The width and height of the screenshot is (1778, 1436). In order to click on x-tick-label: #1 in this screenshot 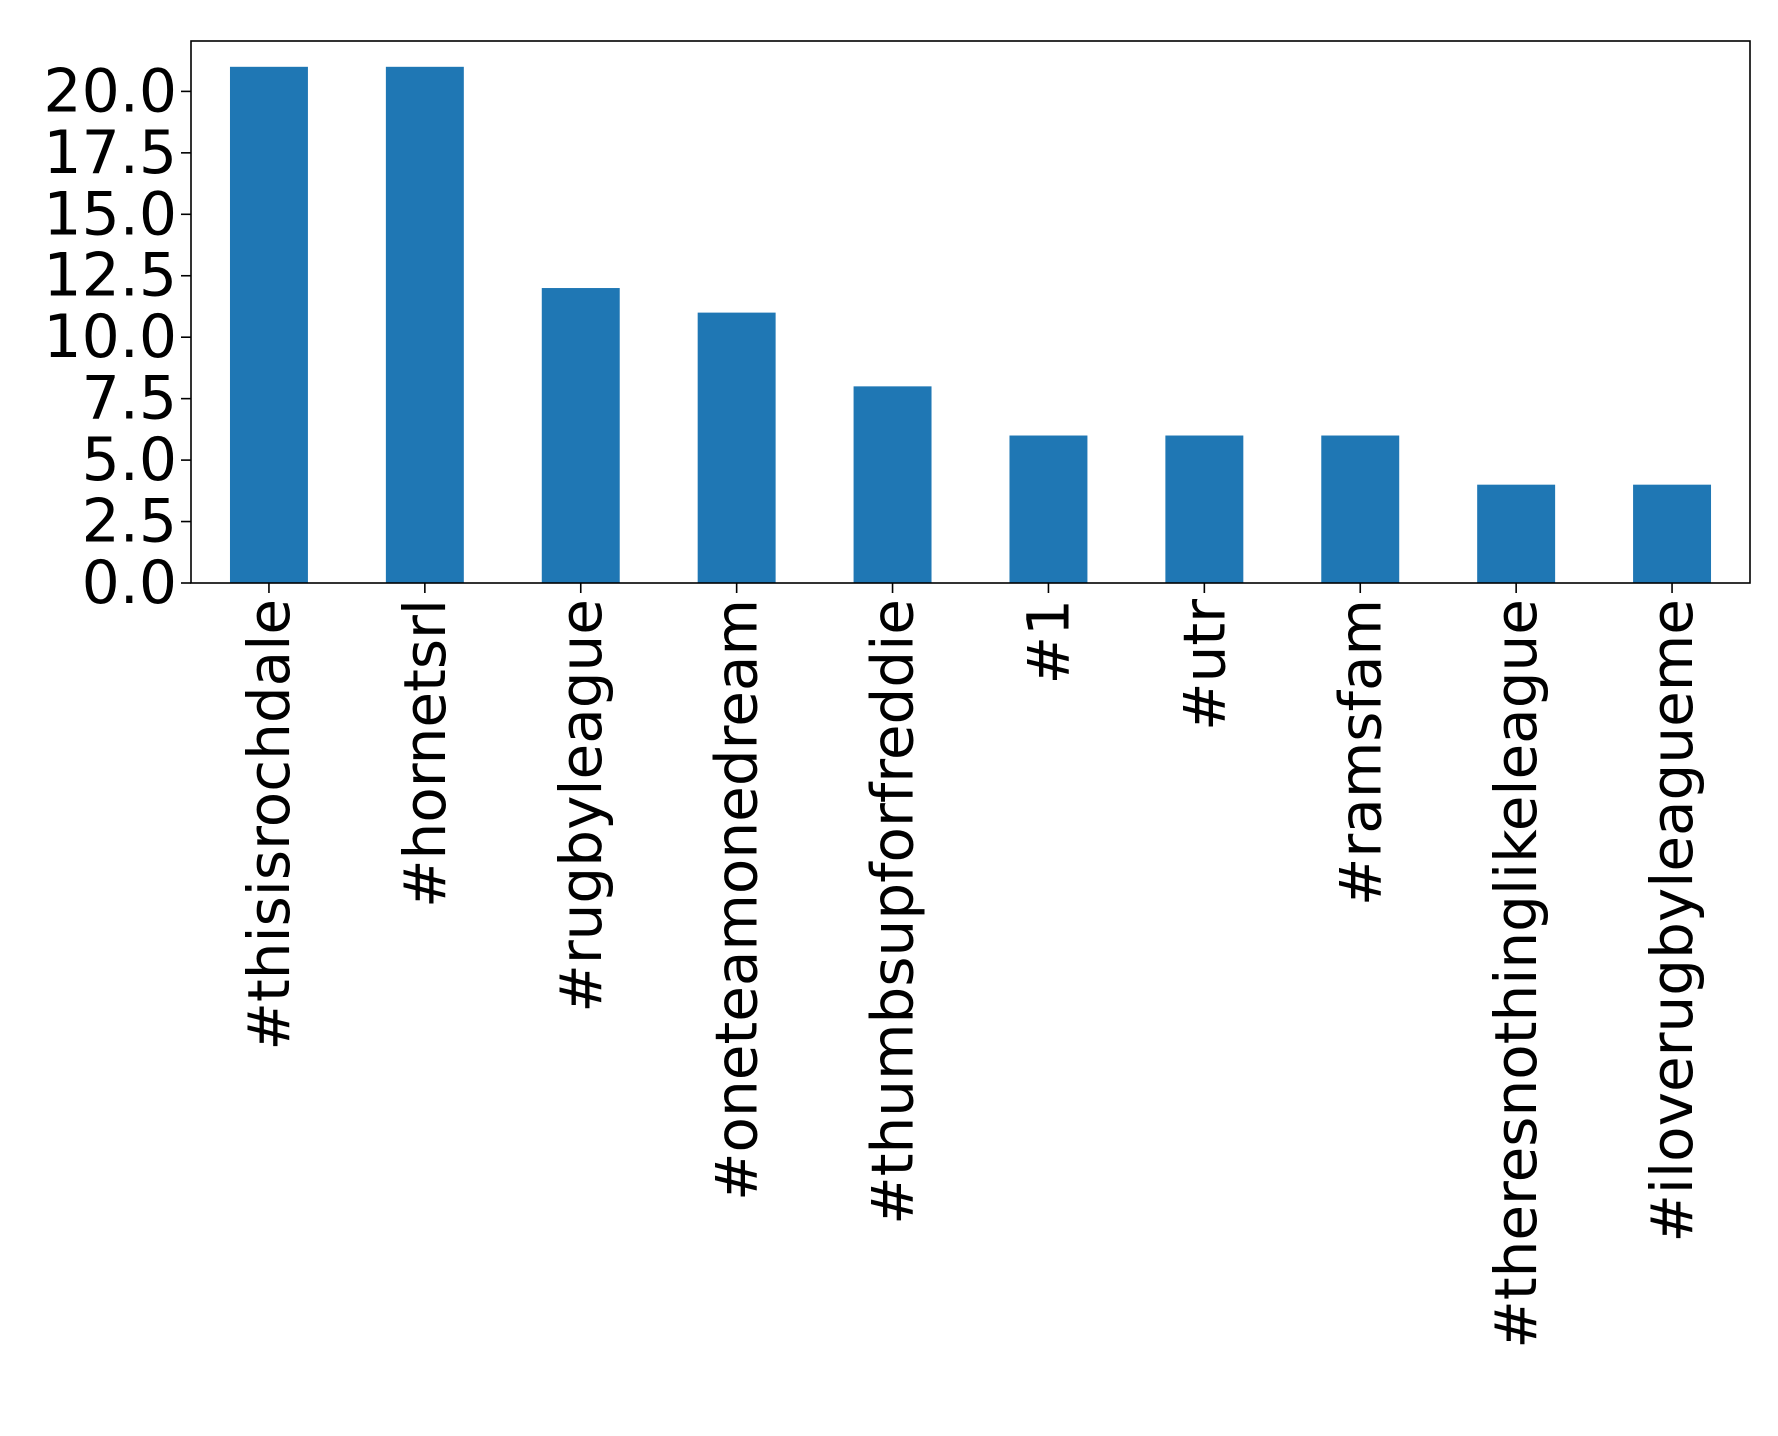, I will do `click(1048, 642)`.